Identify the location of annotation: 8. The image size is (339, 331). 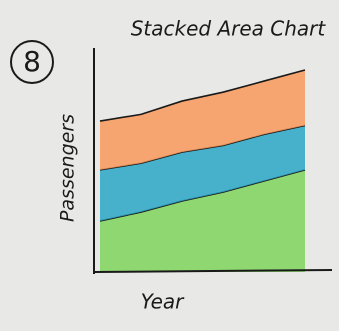
(32, 61).